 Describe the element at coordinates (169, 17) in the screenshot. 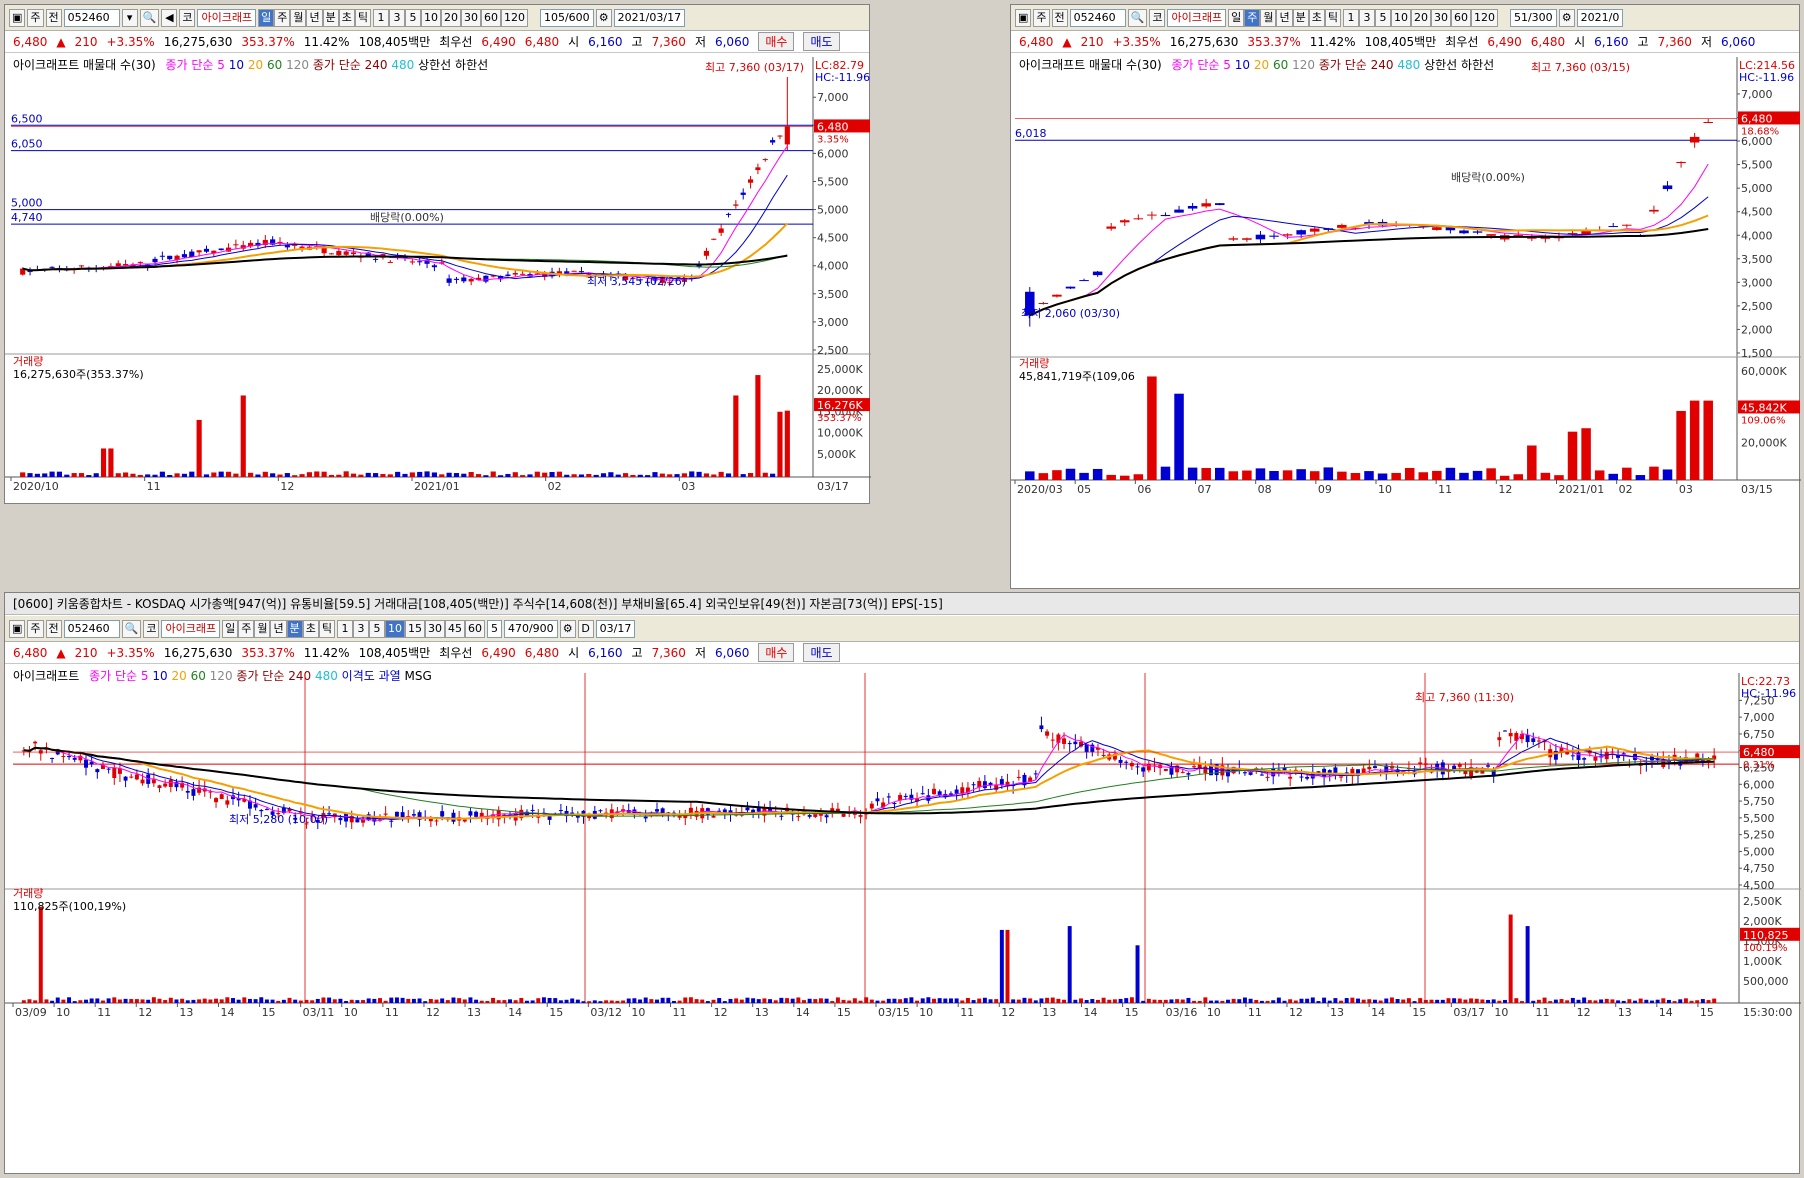

I see `sound-icon: ◀` at that location.